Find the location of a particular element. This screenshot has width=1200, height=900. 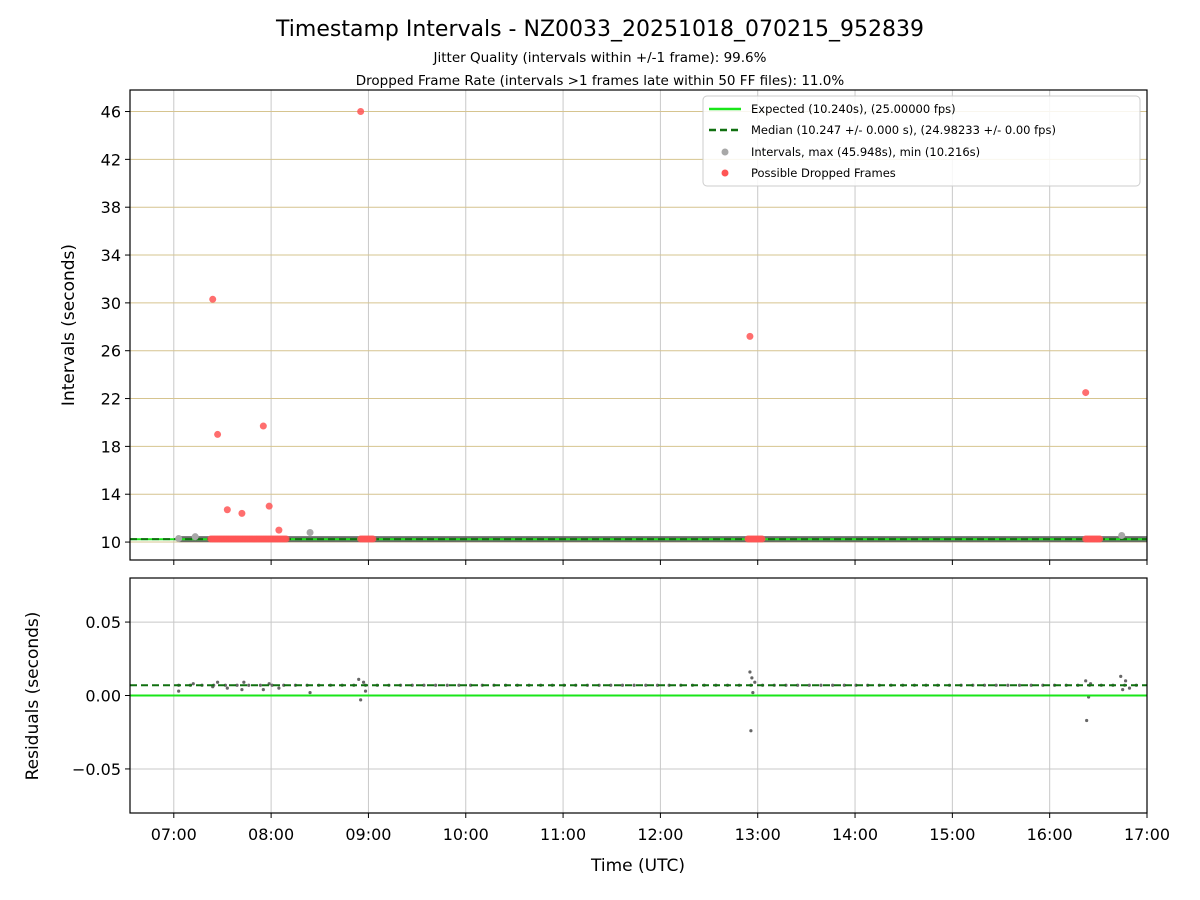

x-tick-label: 07:00 is located at coordinates (174, 834).